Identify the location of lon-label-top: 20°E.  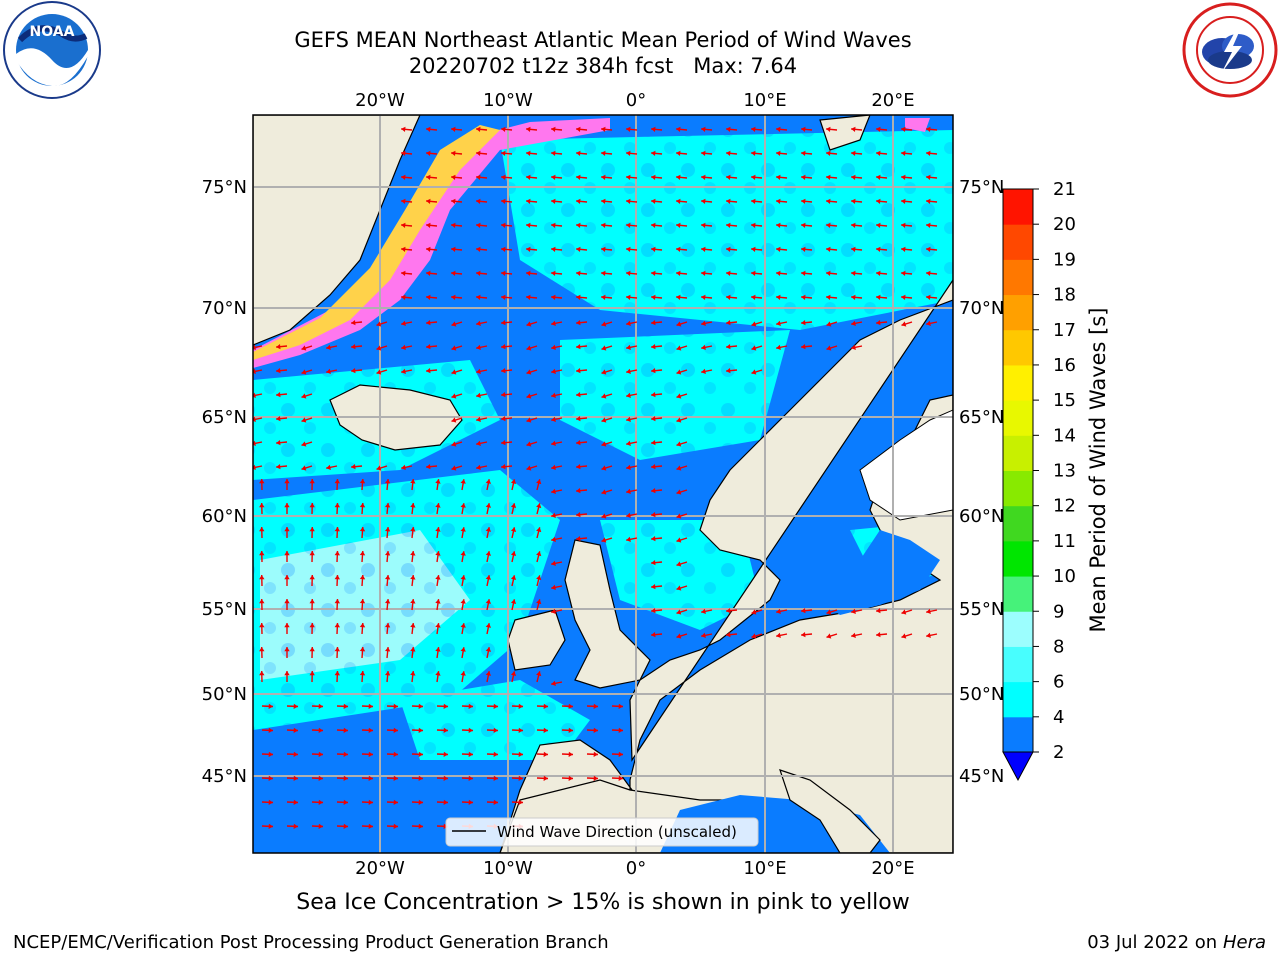
(892, 100).